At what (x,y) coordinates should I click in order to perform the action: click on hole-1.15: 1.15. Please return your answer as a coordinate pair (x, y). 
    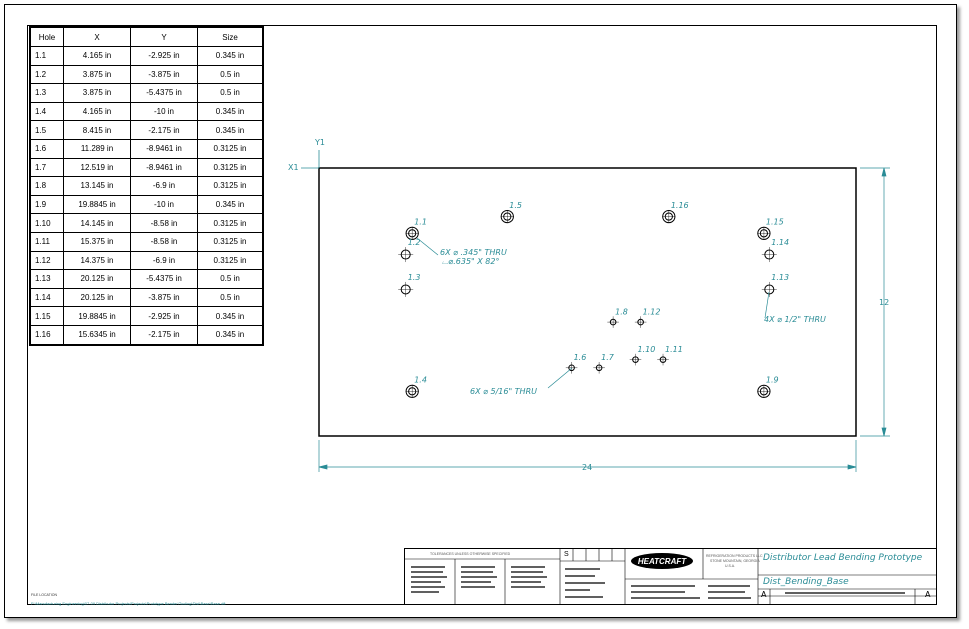
    Looking at the image, I should click on (770, 229).